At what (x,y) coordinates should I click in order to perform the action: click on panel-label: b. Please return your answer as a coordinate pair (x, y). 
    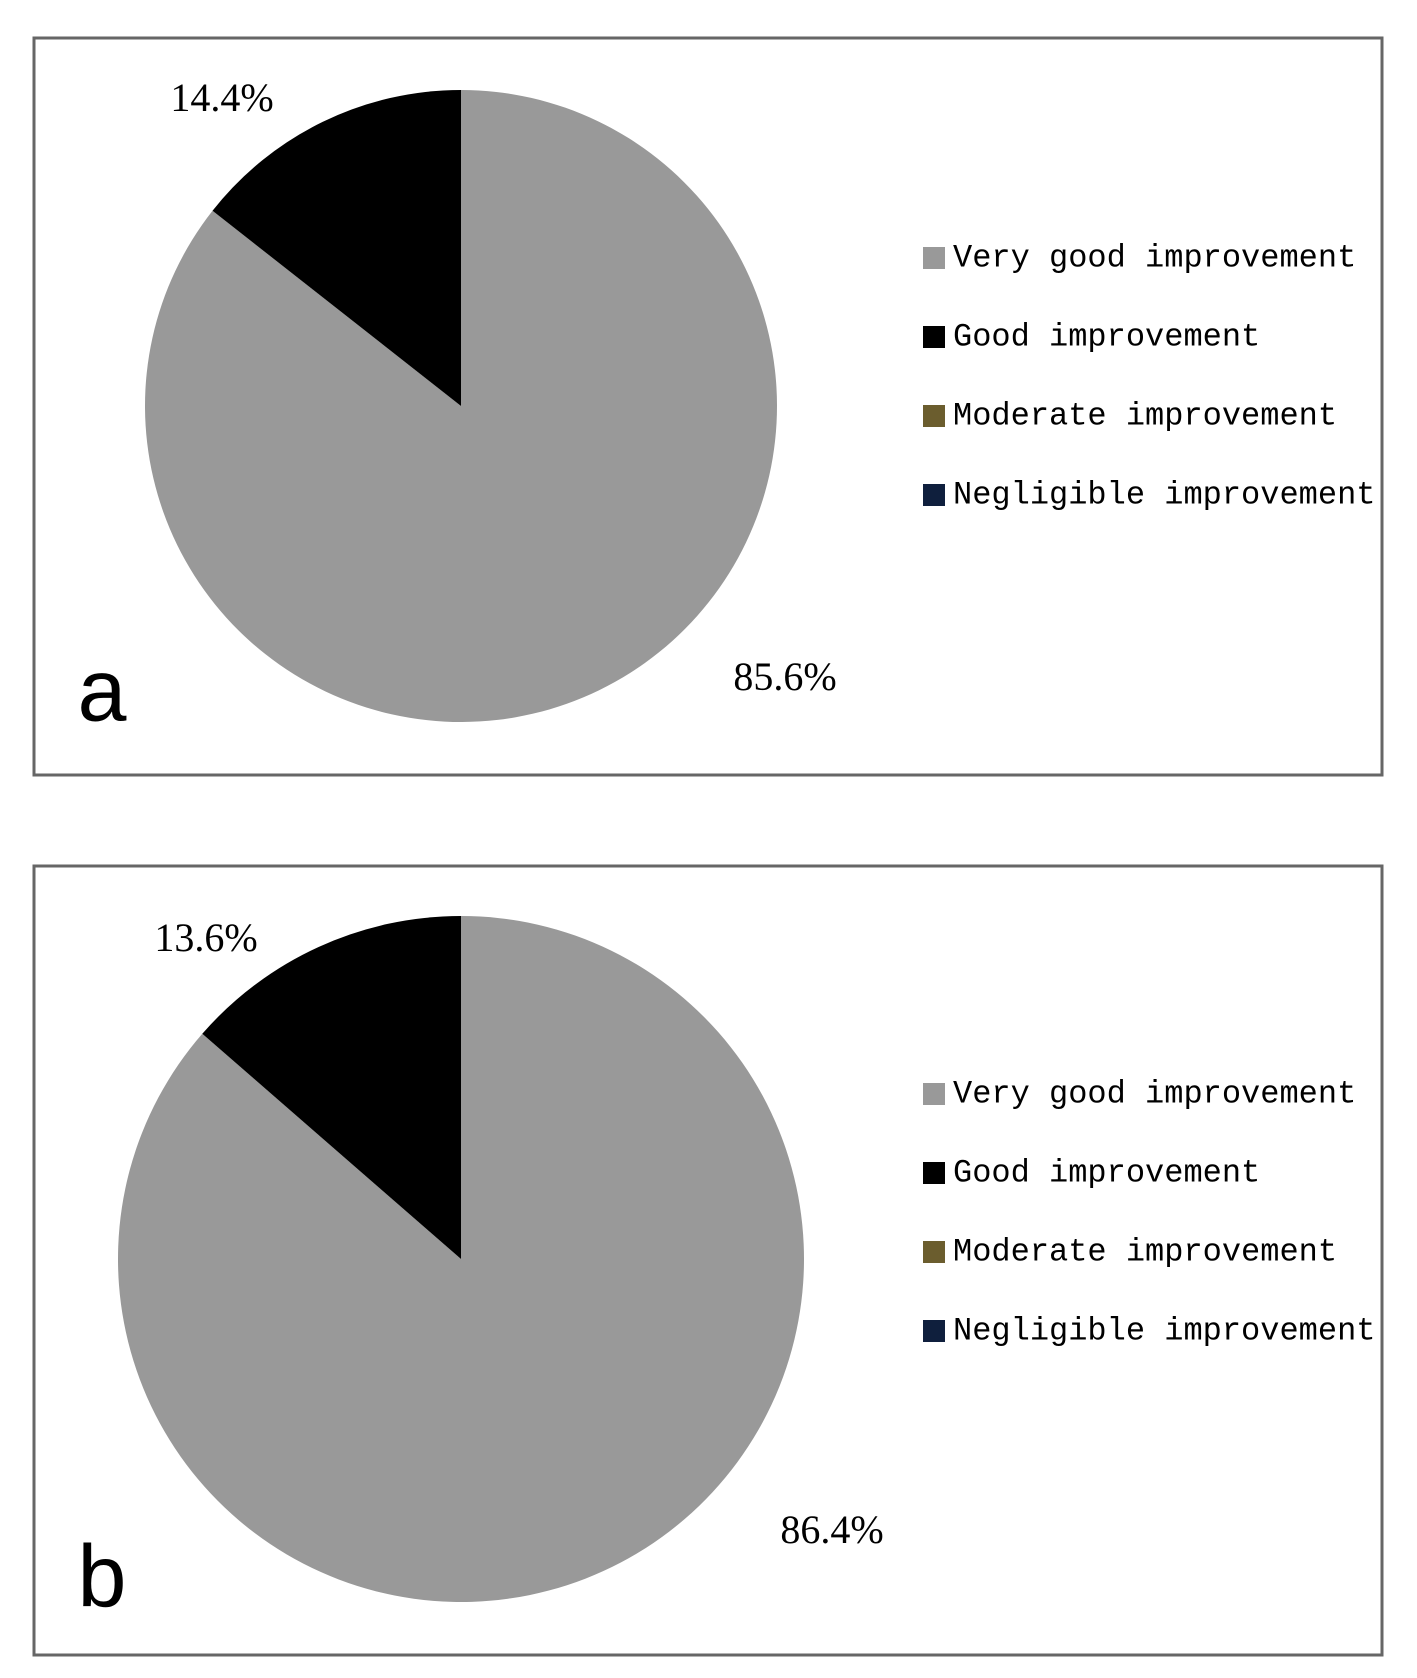
    Looking at the image, I should click on (102, 1575).